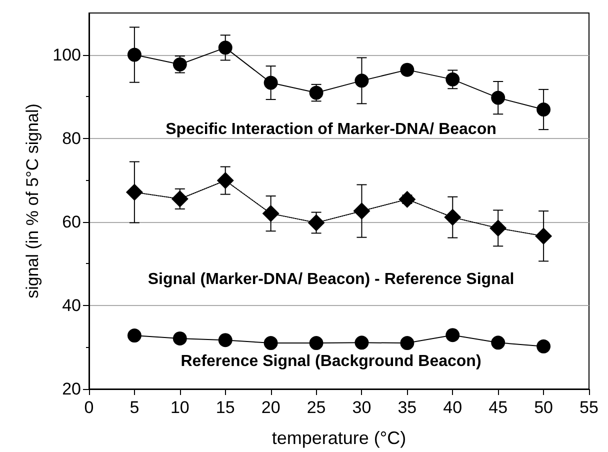 The height and width of the screenshot is (452, 608). I want to click on y-tick-label: 80, so click(71, 138).